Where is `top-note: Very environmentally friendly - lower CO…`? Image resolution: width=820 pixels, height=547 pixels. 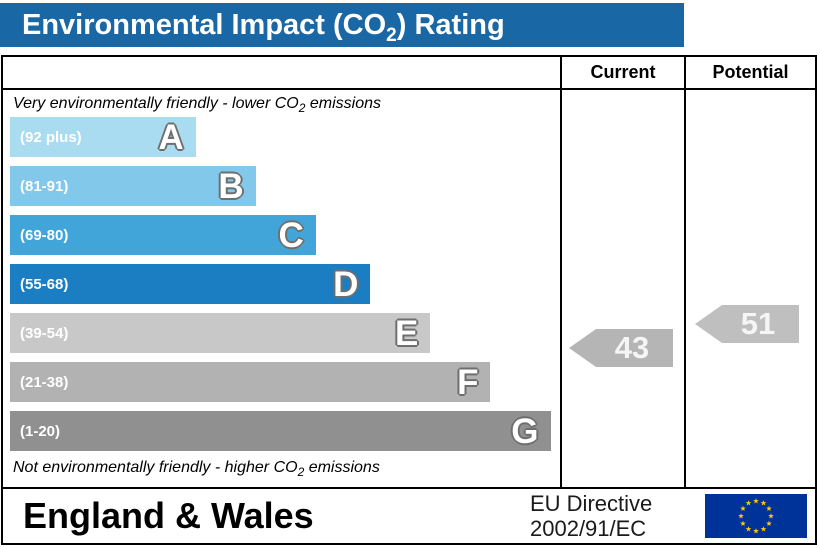
top-note: Very environmentally friendly - lower CO… is located at coordinates (197, 105).